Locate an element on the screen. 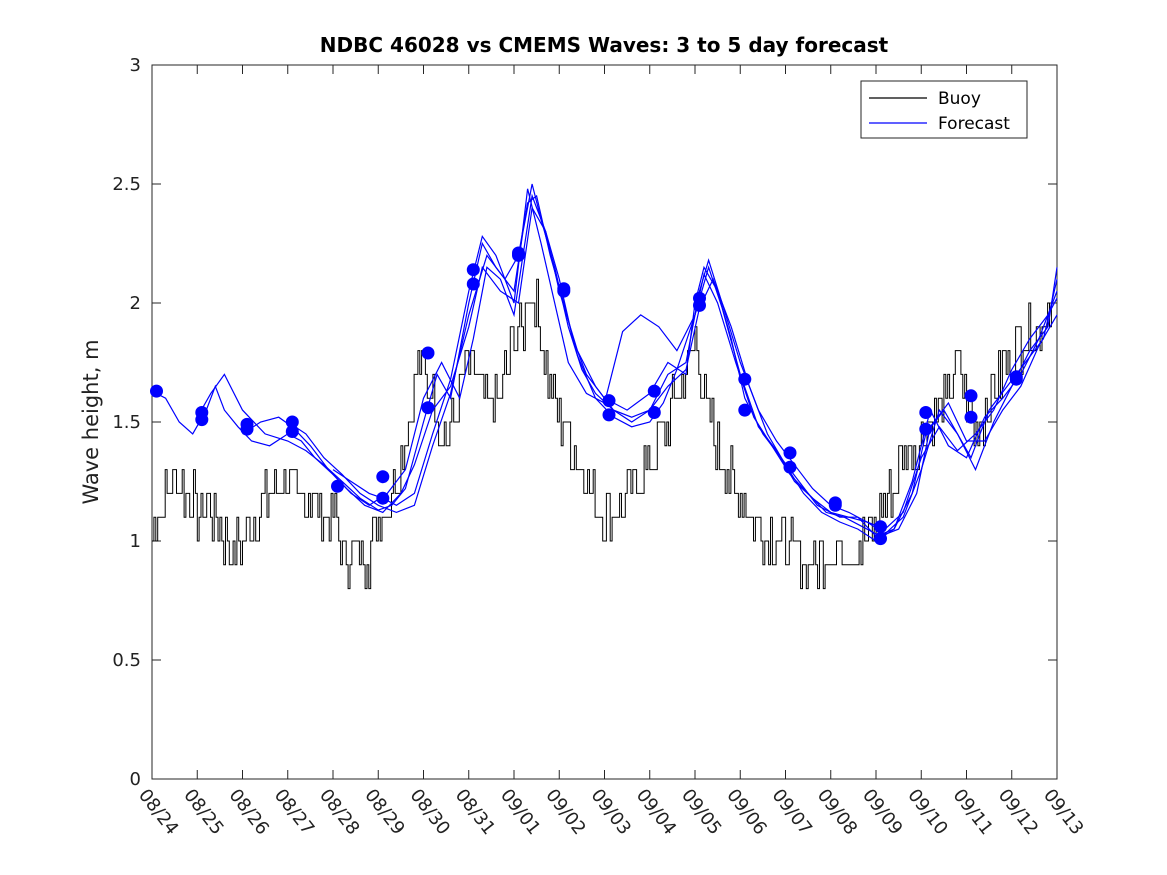  y-axis-label: Wave height, m is located at coordinates (91, 421).